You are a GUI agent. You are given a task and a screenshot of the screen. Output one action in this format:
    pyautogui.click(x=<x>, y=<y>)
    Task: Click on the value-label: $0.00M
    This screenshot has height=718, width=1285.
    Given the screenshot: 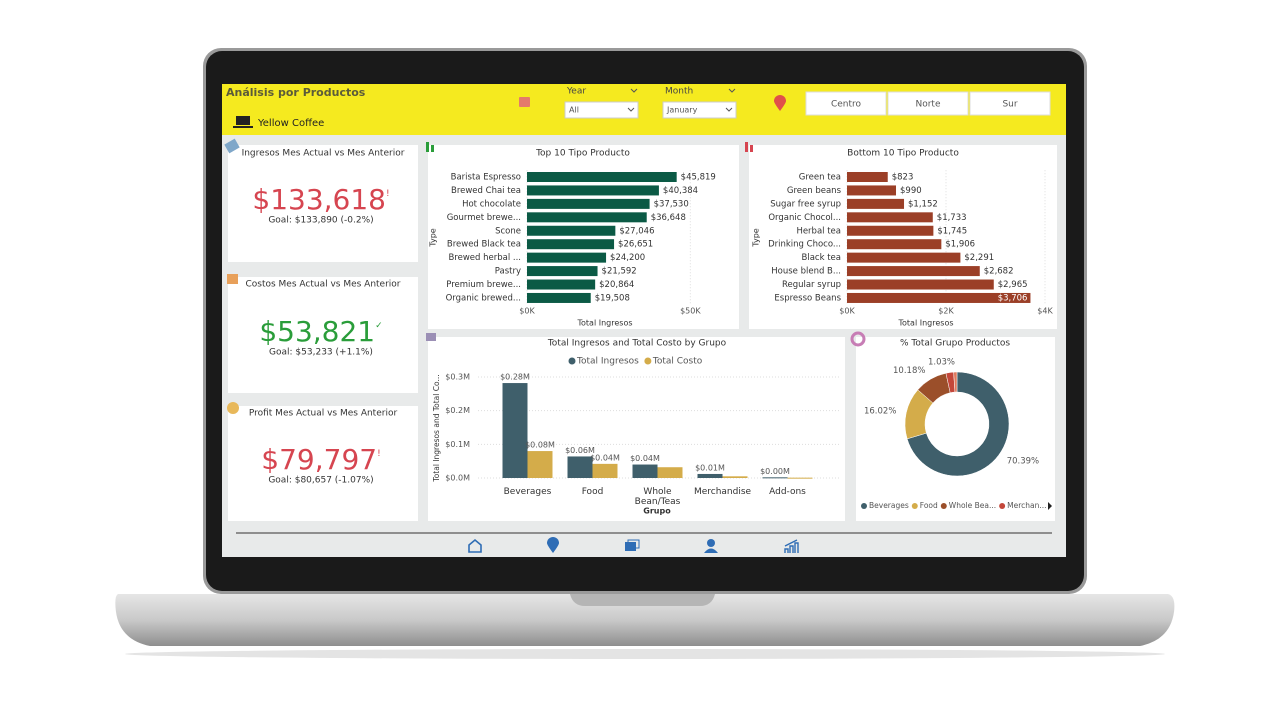 What is the action you would take?
    pyautogui.click(x=775, y=471)
    